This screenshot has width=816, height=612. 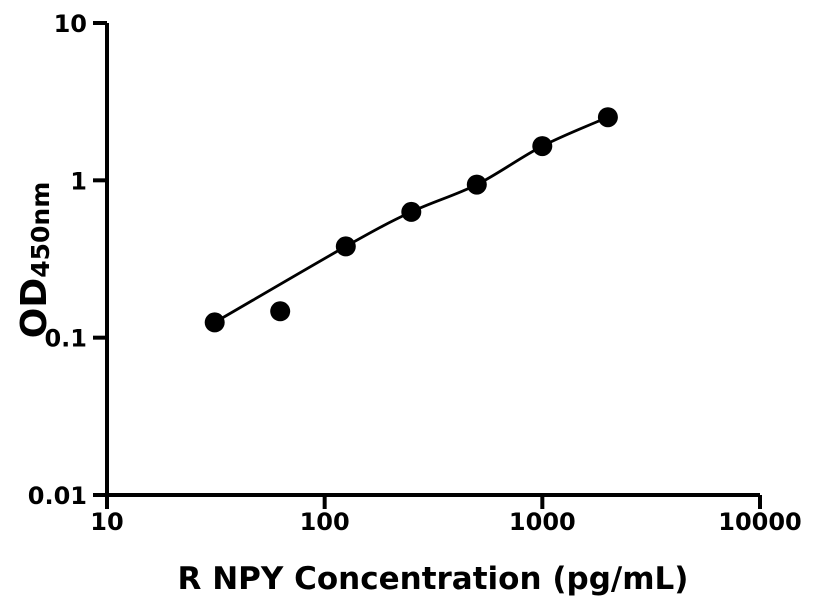 What do you see at coordinates (542, 522) in the screenshot?
I see `x-tick-label: 1000` at bounding box center [542, 522].